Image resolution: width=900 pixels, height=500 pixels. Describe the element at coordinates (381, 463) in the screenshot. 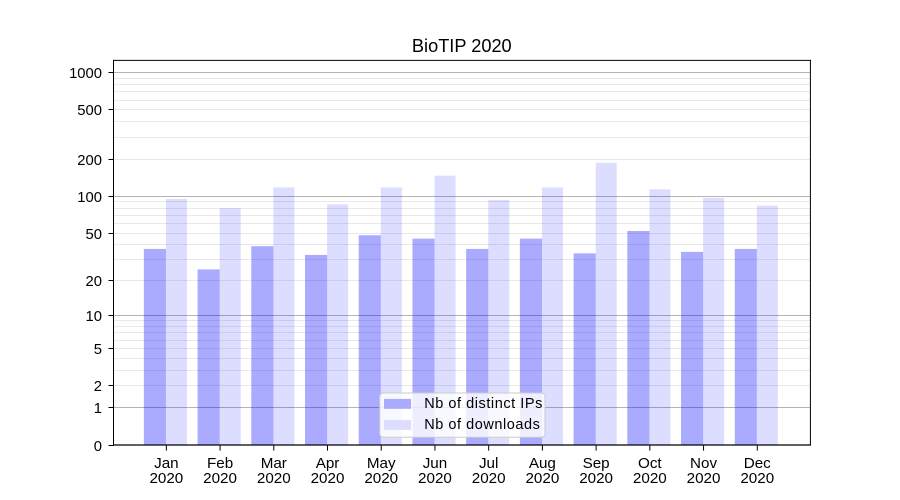

I see `svg-text: May` at that location.